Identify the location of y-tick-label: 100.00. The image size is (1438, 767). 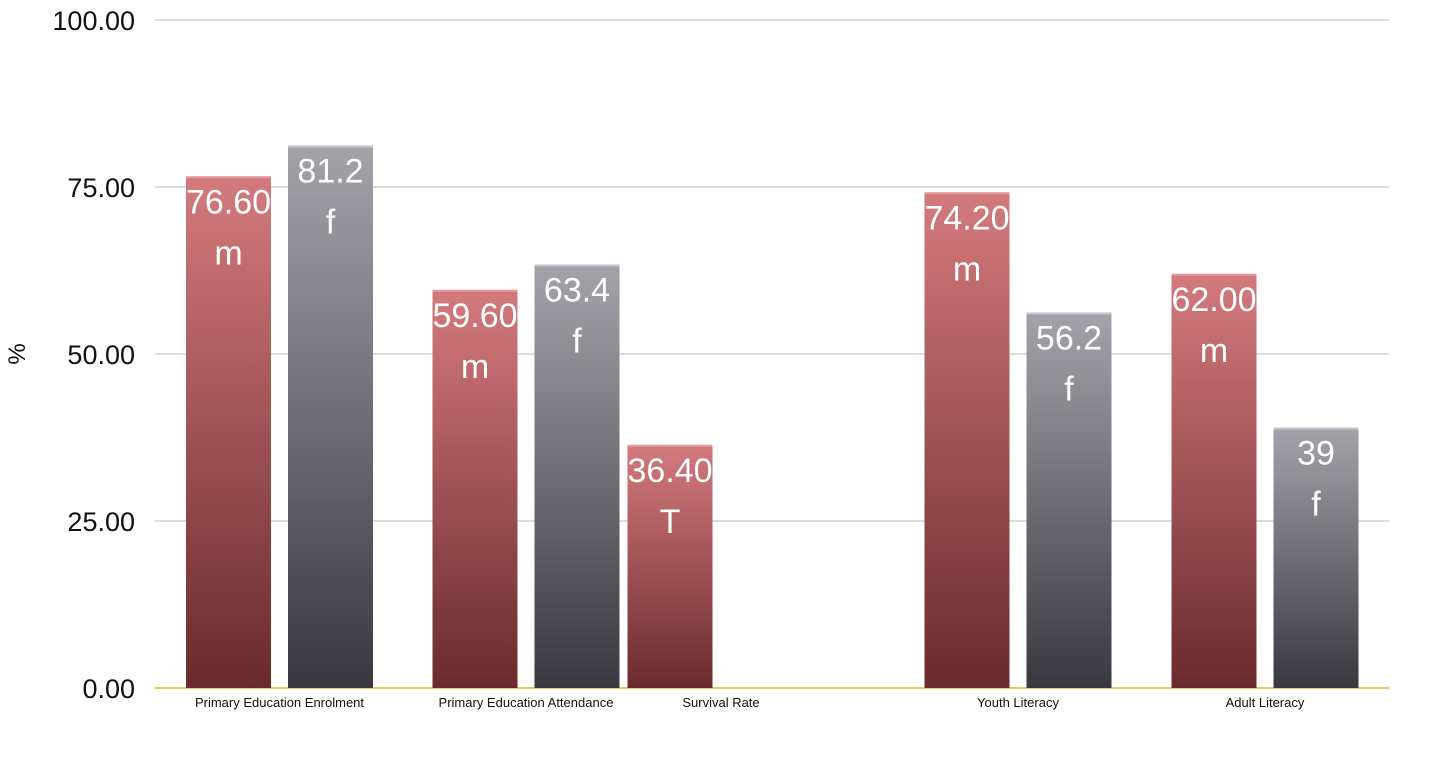
(93, 21).